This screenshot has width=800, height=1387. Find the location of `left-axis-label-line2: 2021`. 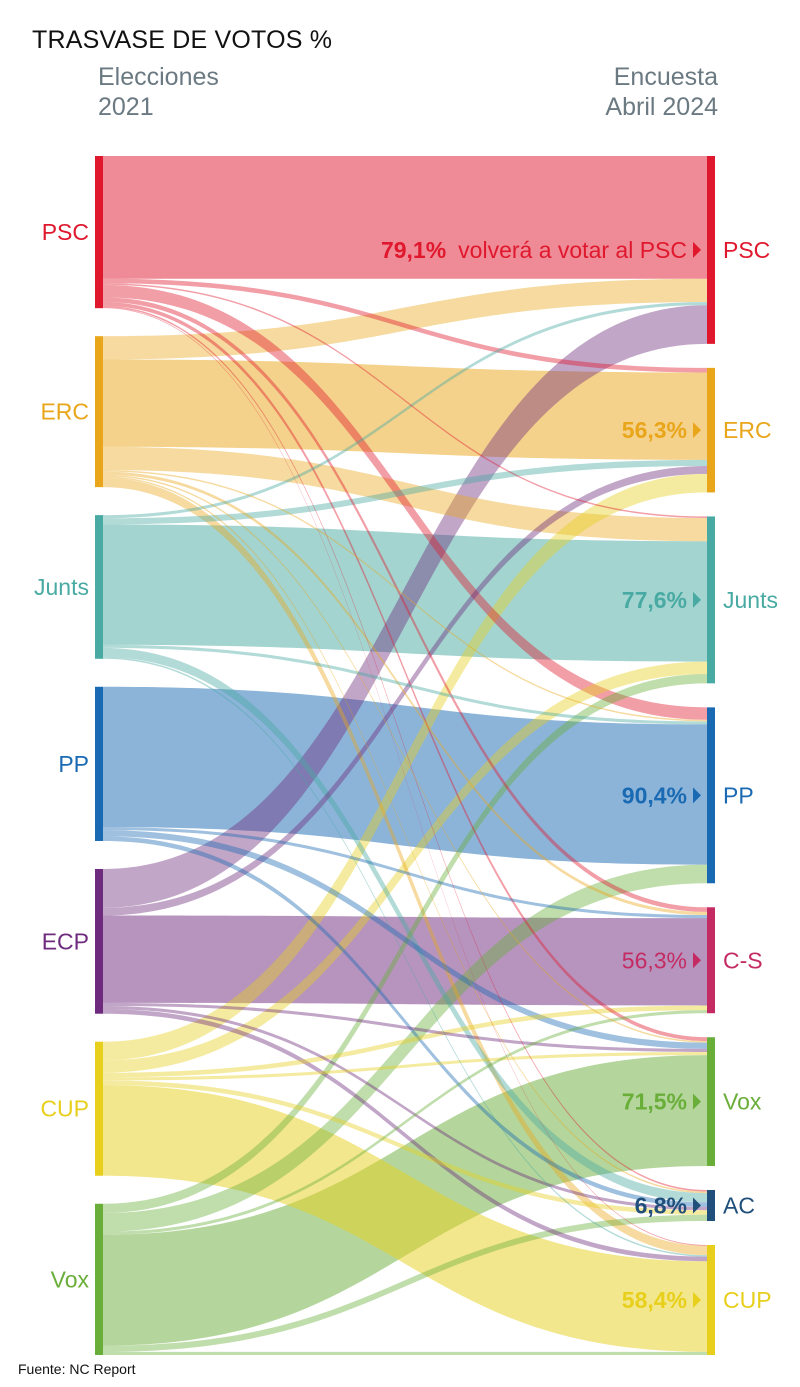

left-axis-label-line2: 2021 is located at coordinates (126, 107).